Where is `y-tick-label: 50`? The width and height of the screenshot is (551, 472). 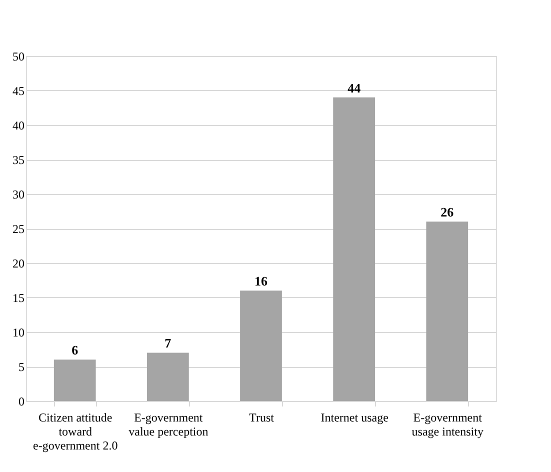
y-tick-label: 50 is located at coordinates (18, 57).